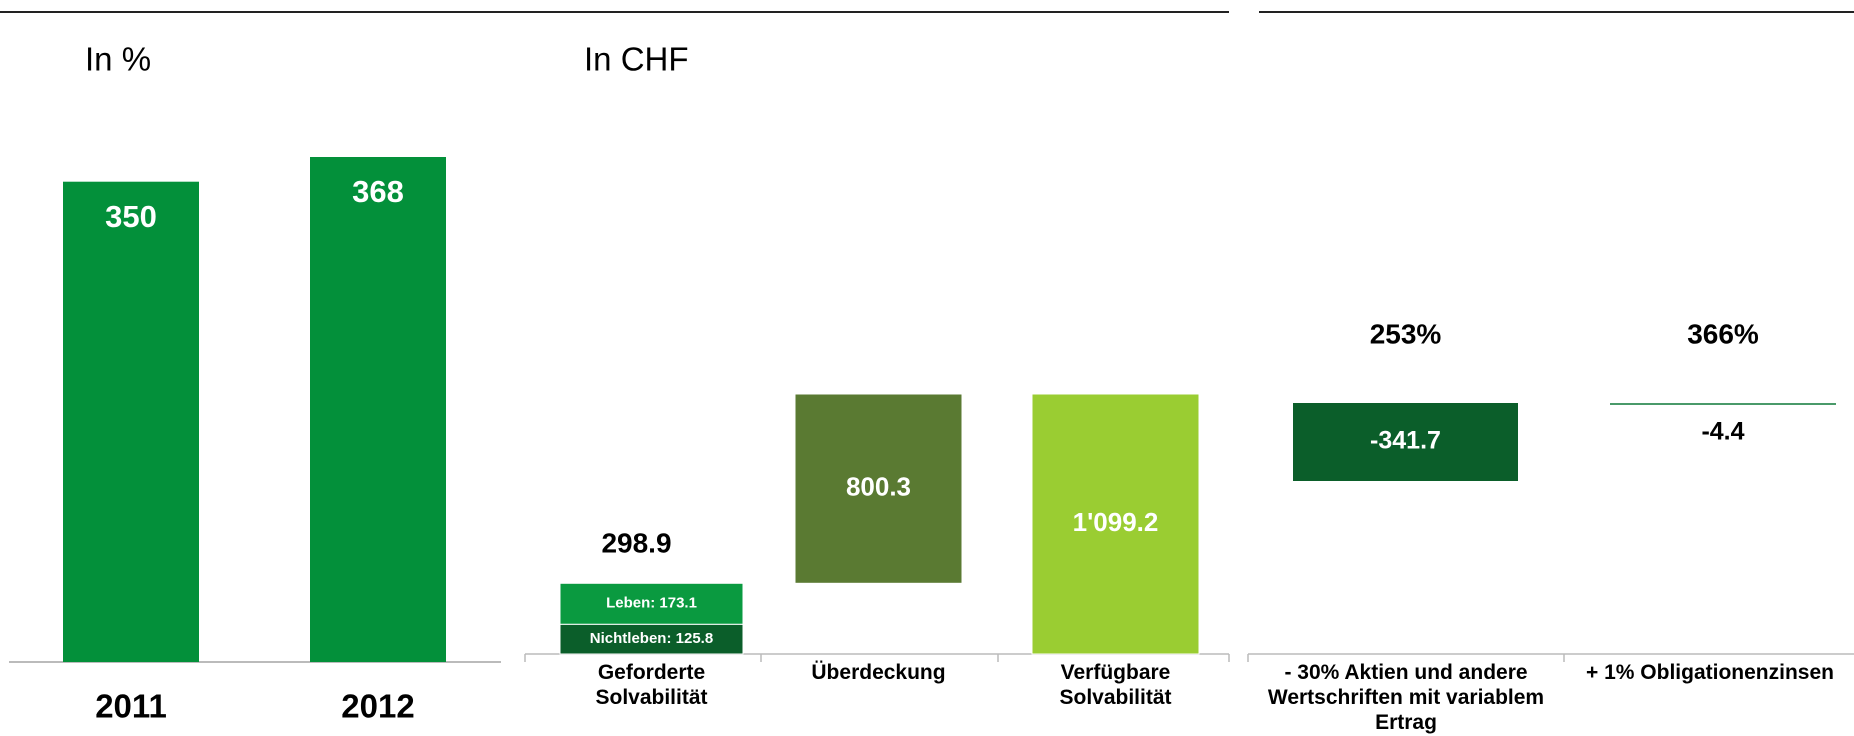 The image size is (1854, 736). I want to click on category-label: Überdeckung, so click(878, 672).